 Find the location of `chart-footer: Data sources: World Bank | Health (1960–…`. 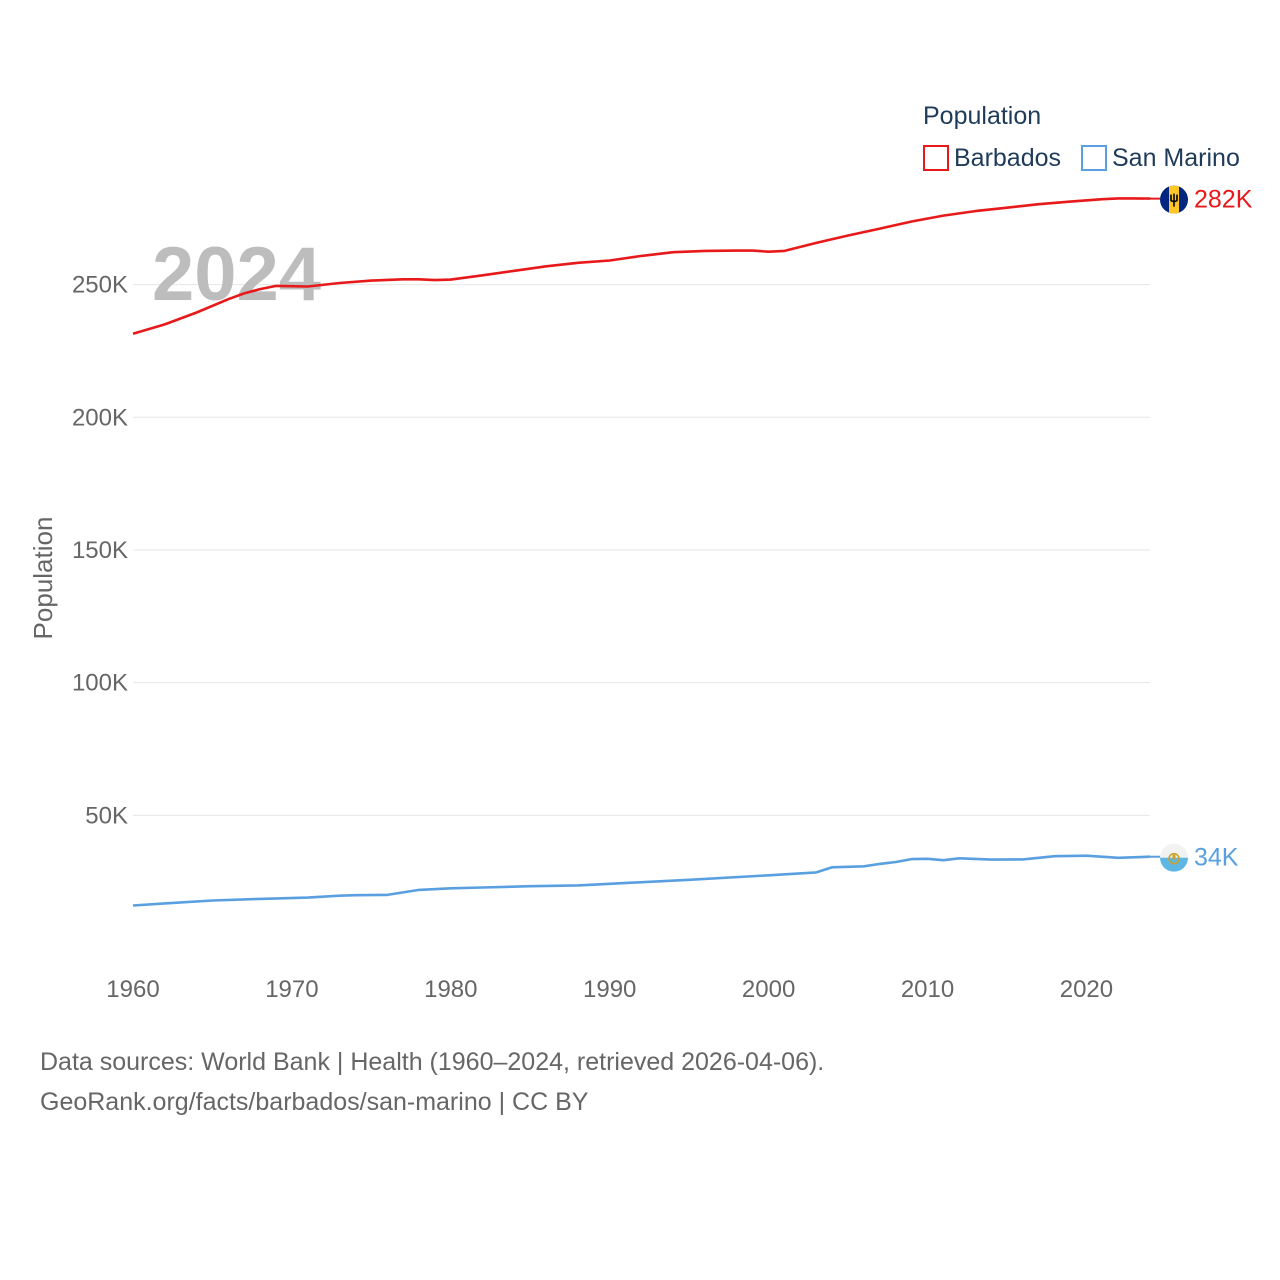

chart-footer: Data sources: World Bank | Health (1960–… is located at coordinates (432, 1082).